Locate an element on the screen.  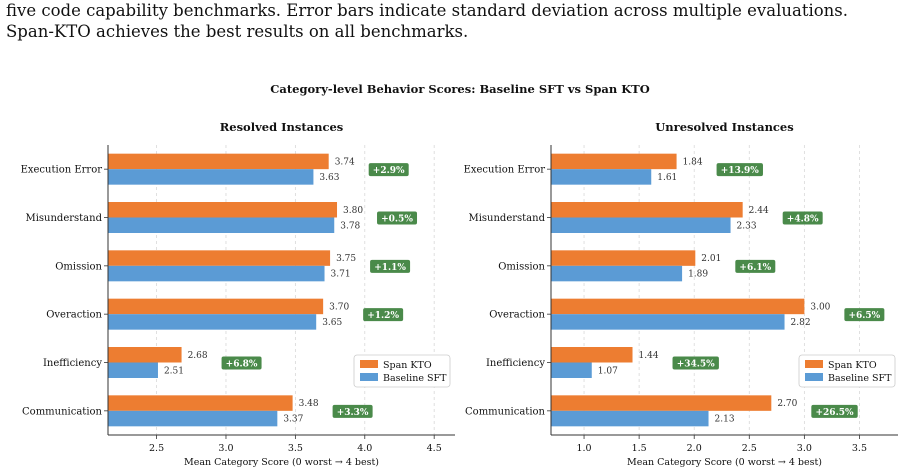
improvement-label: +4.8% is located at coordinates (803, 220).